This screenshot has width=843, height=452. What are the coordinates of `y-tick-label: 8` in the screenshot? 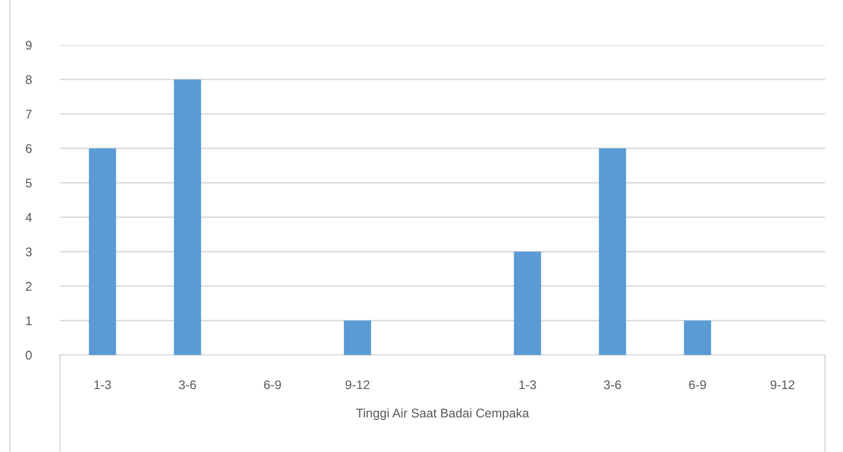 It's located at (29, 79).